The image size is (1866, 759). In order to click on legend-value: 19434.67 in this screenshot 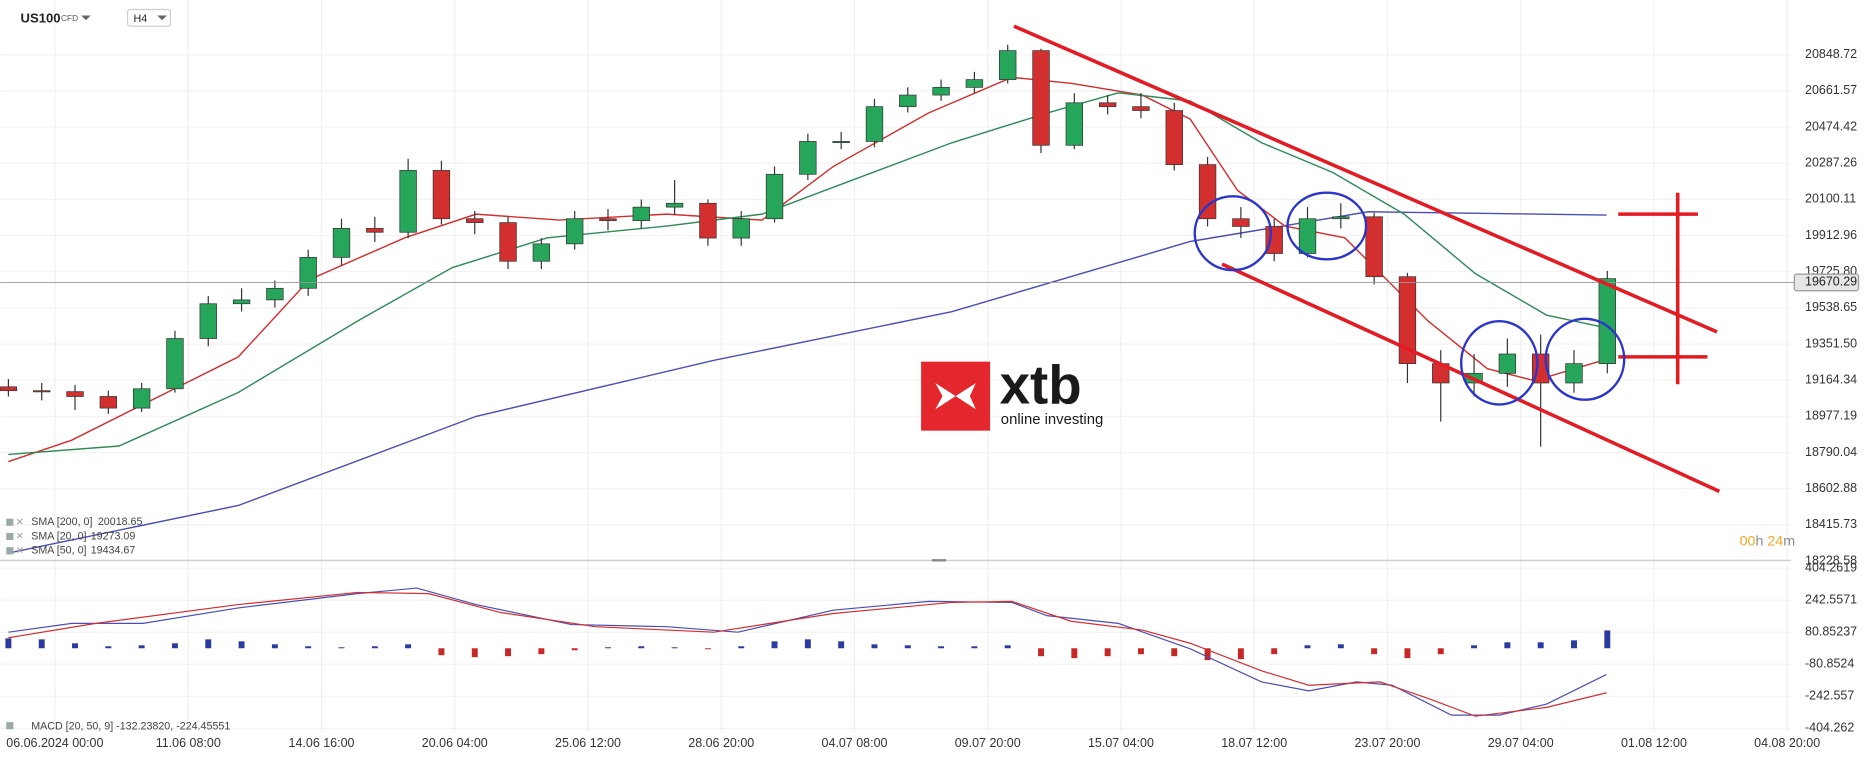, I will do `click(113, 551)`.